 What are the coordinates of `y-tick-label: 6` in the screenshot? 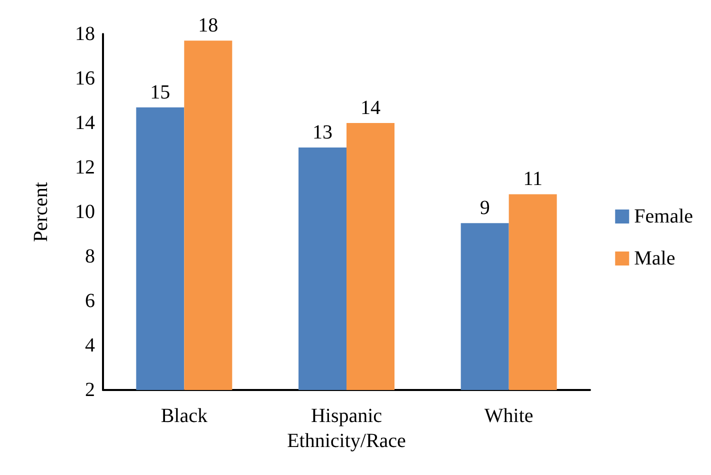 It's located at (90, 301).